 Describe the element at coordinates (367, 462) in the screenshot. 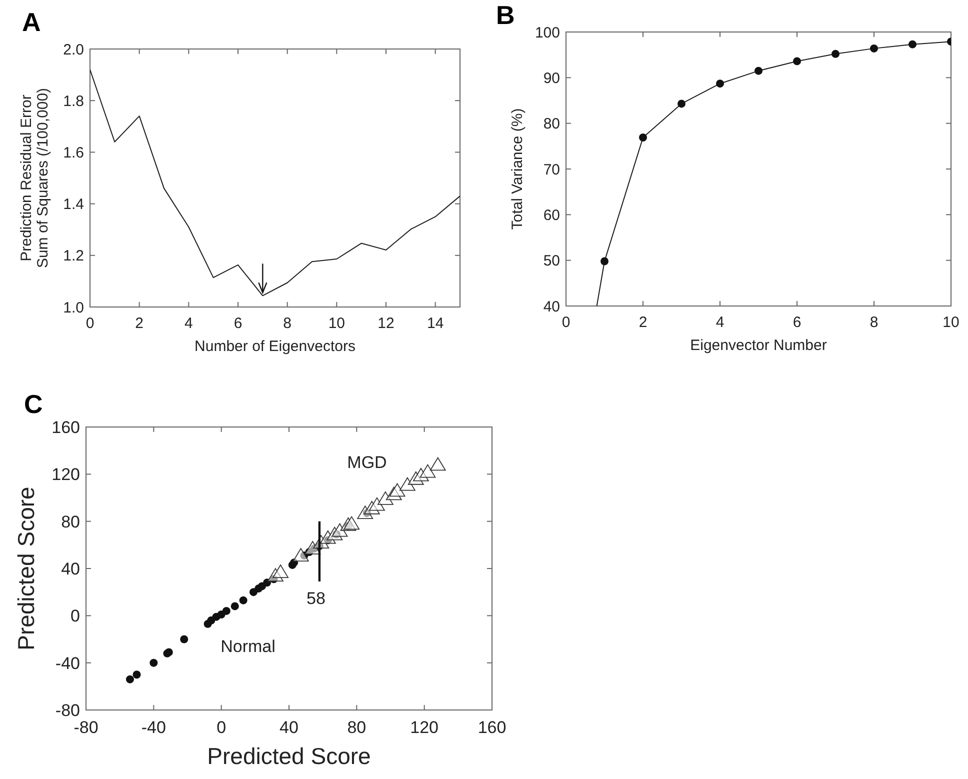

I see `annotation: MGD` at that location.